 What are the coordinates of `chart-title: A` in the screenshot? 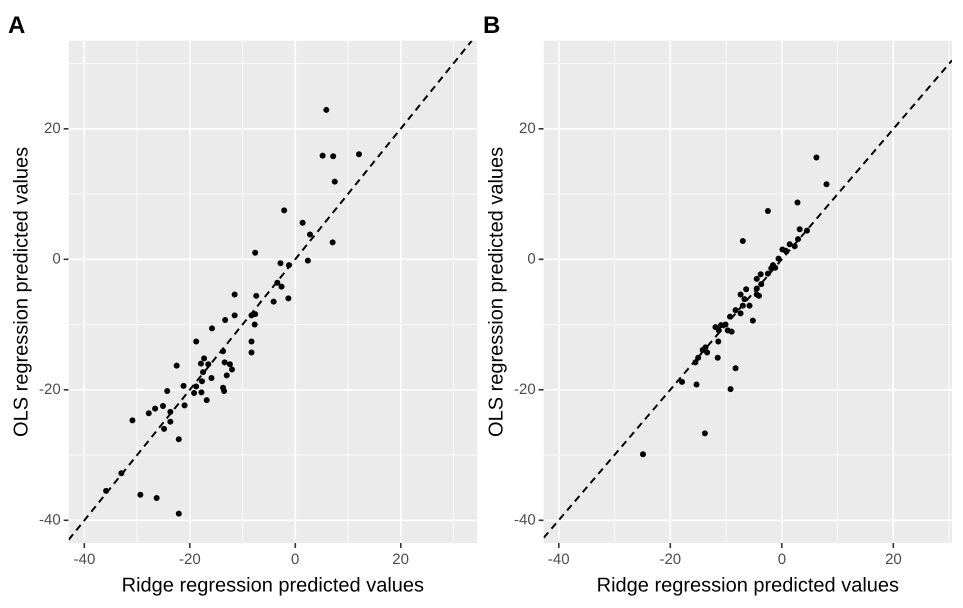 It's located at (17, 26).